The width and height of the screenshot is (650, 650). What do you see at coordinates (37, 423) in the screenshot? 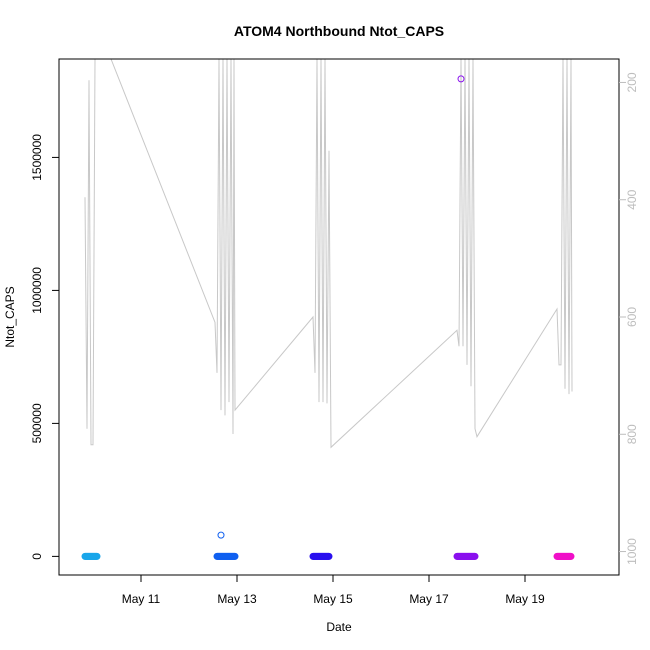
I see `y-tick-label: 500000` at bounding box center [37, 423].